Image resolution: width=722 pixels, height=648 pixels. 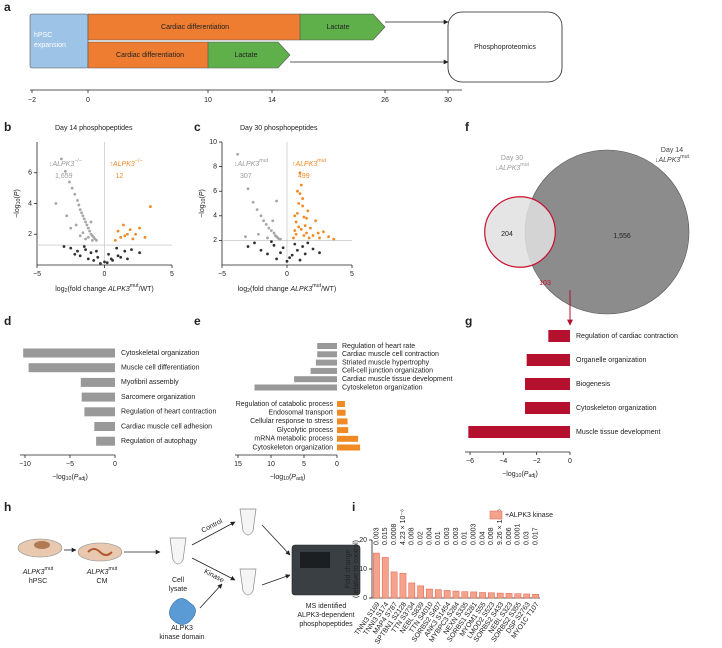 I want to click on tube, so click(x=178, y=551).